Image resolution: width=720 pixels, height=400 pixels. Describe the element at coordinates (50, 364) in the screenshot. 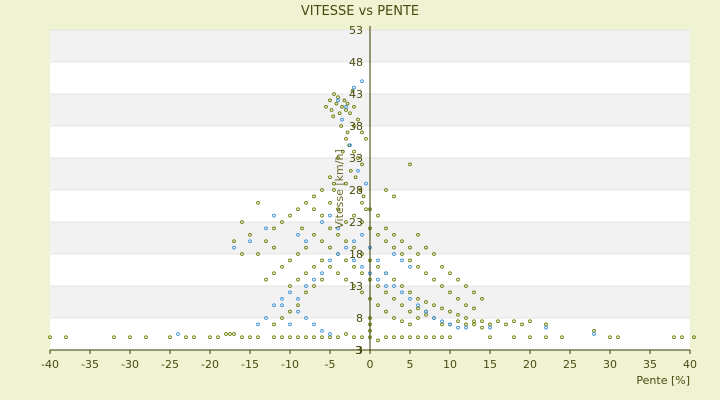

I see `x-tick-label: -40` at that location.